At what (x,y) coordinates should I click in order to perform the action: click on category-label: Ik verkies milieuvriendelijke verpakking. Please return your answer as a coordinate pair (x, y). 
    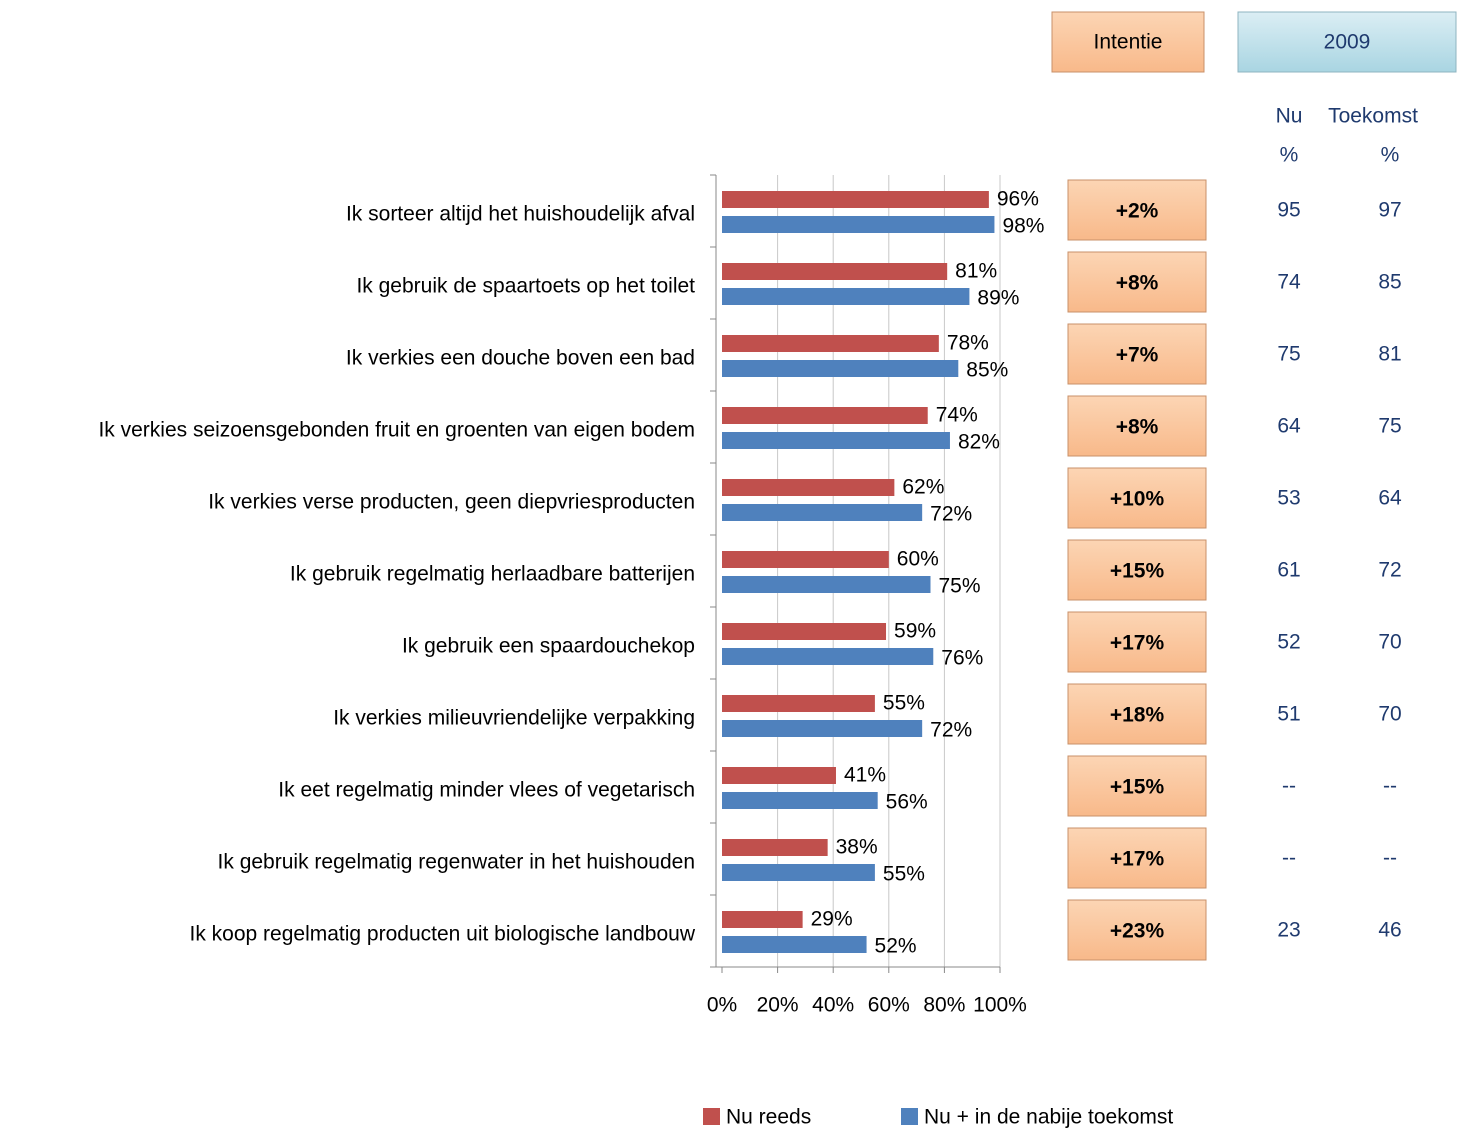
    Looking at the image, I should click on (514, 718).